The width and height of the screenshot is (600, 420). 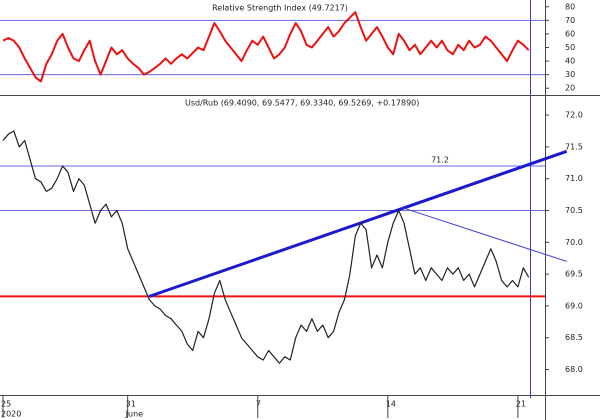 I want to click on y-tick-label: 70.5, so click(x=574, y=210).